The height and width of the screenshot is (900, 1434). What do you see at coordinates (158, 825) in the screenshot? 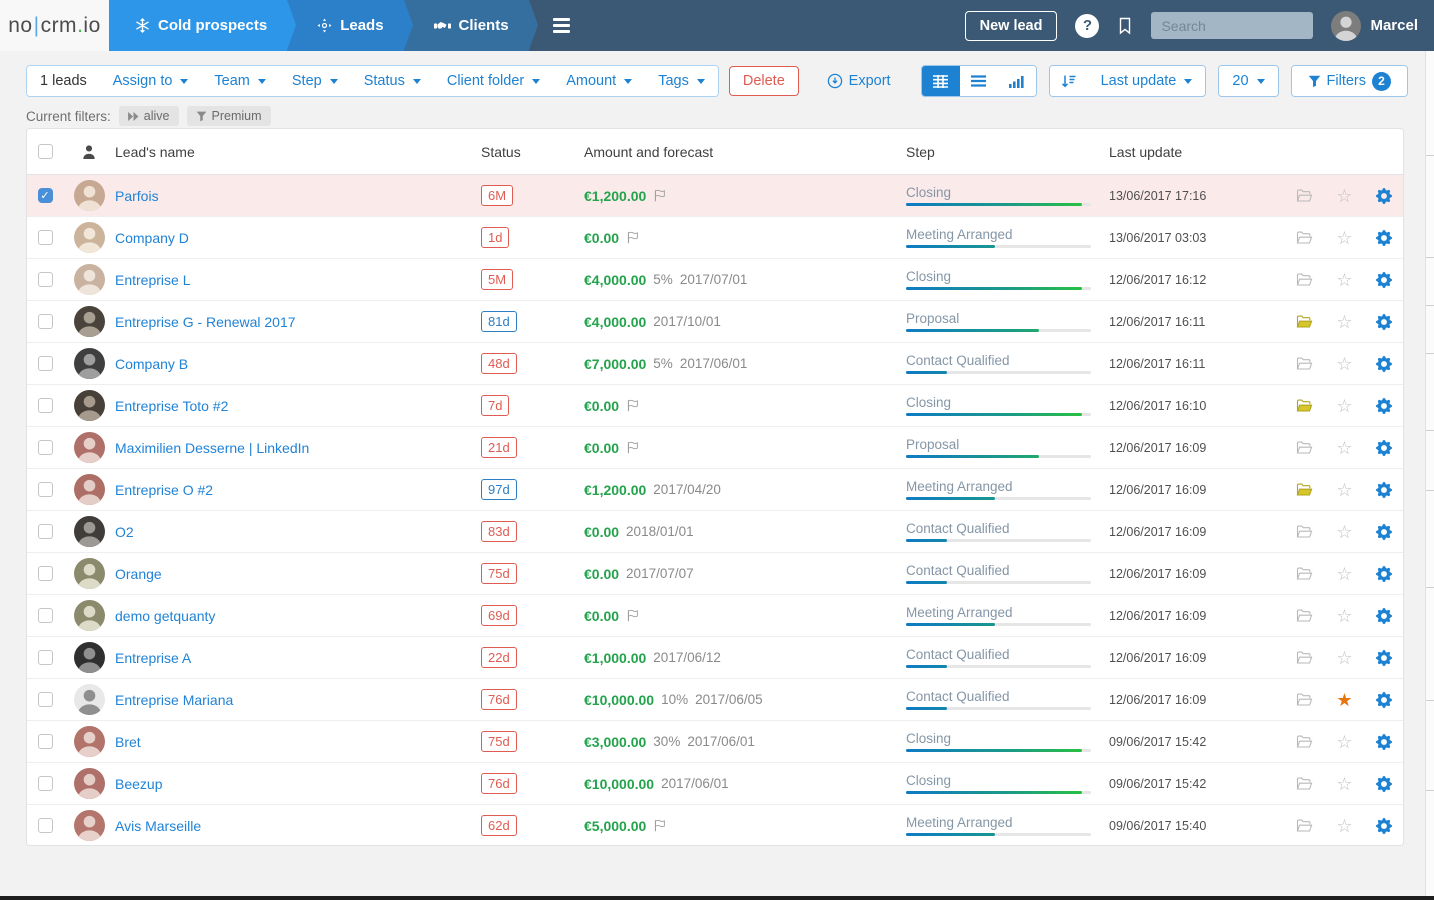
I see `lead-name-link: Avis Marseille` at bounding box center [158, 825].